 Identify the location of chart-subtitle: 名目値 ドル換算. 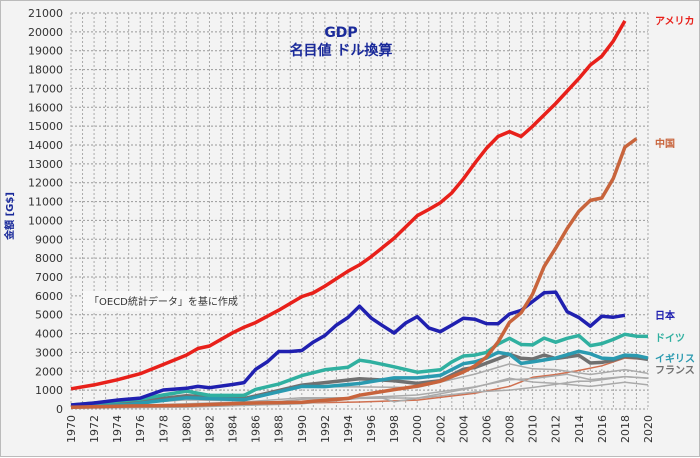
(341, 50).